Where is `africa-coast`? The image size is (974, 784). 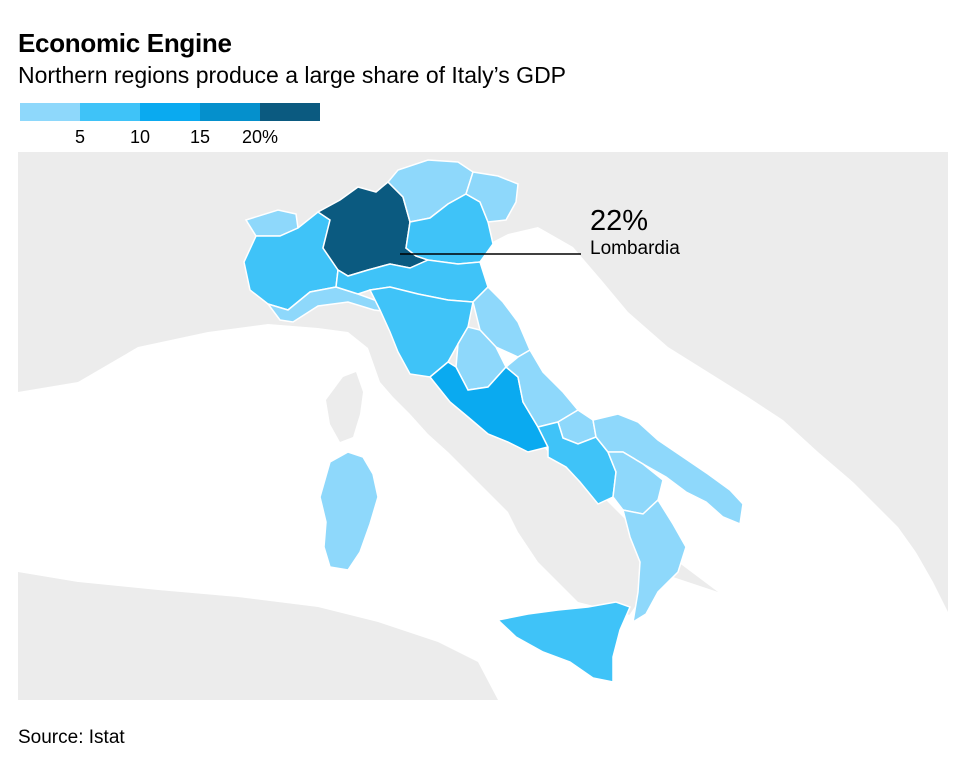 africa-coast is located at coordinates (258, 636).